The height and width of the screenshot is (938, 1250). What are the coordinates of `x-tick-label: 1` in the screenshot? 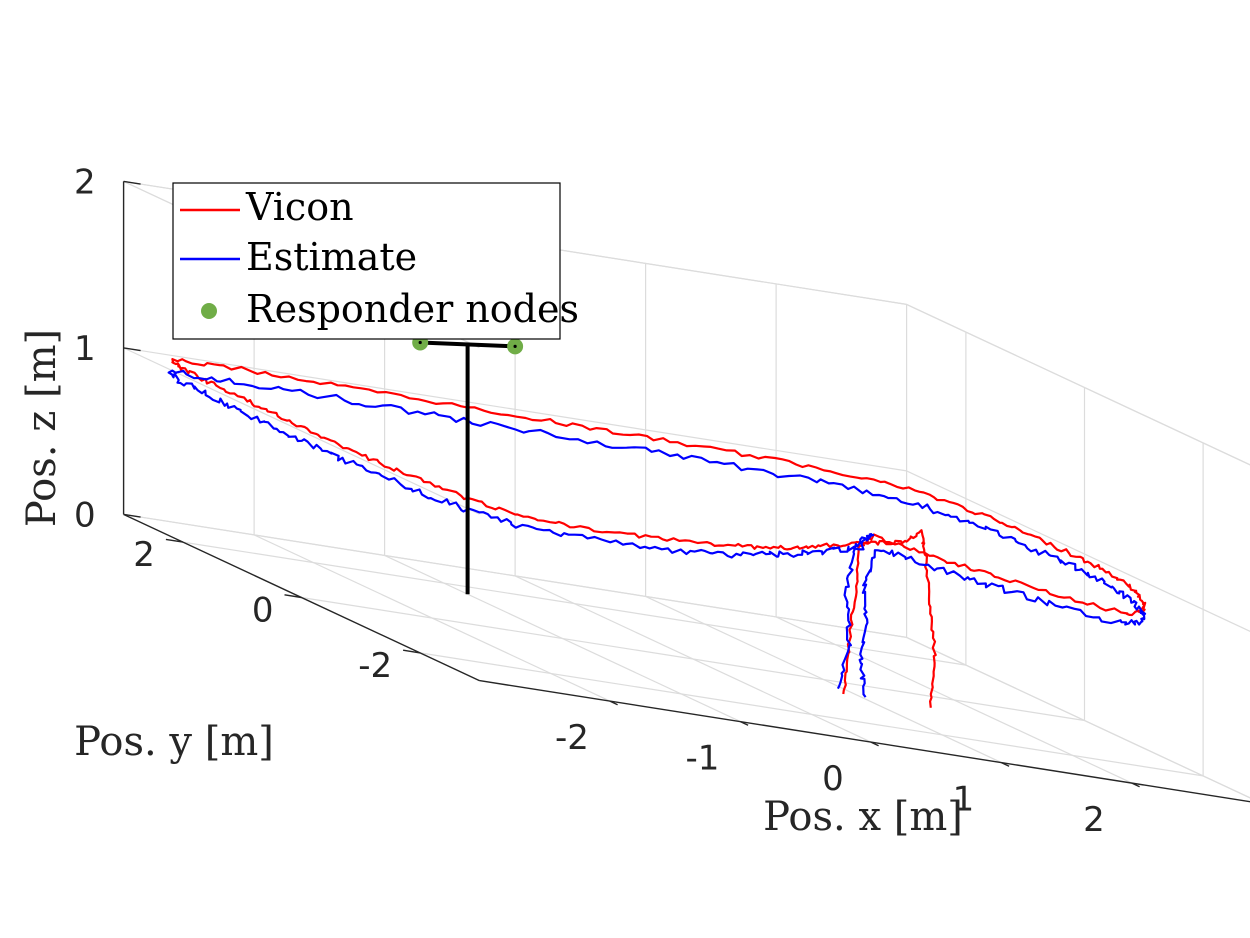 It's located at (964, 800).